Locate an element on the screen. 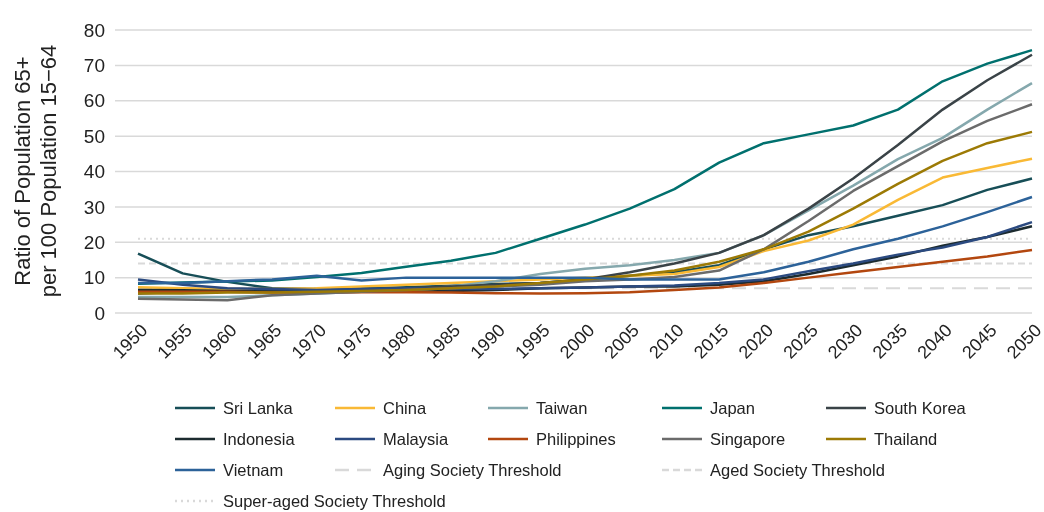  y-axis-title: Ratio of Population 65+ per 100 Population 15−64 is located at coordinates (36, 171).